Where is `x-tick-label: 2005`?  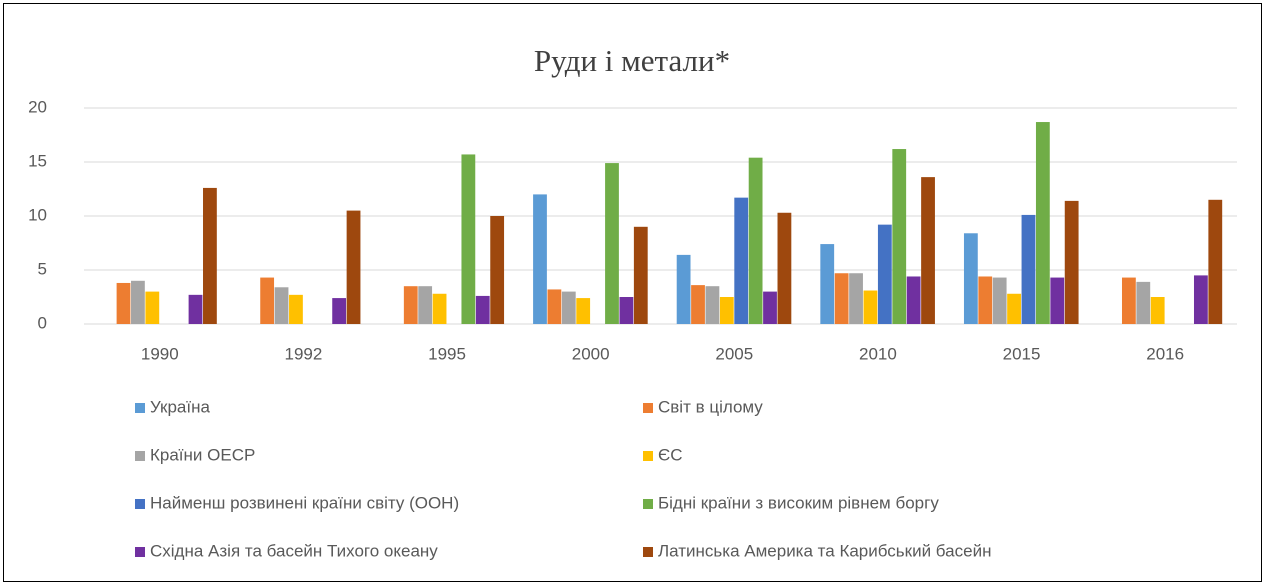 x-tick-label: 2005 is located at coordinates (734, 353).